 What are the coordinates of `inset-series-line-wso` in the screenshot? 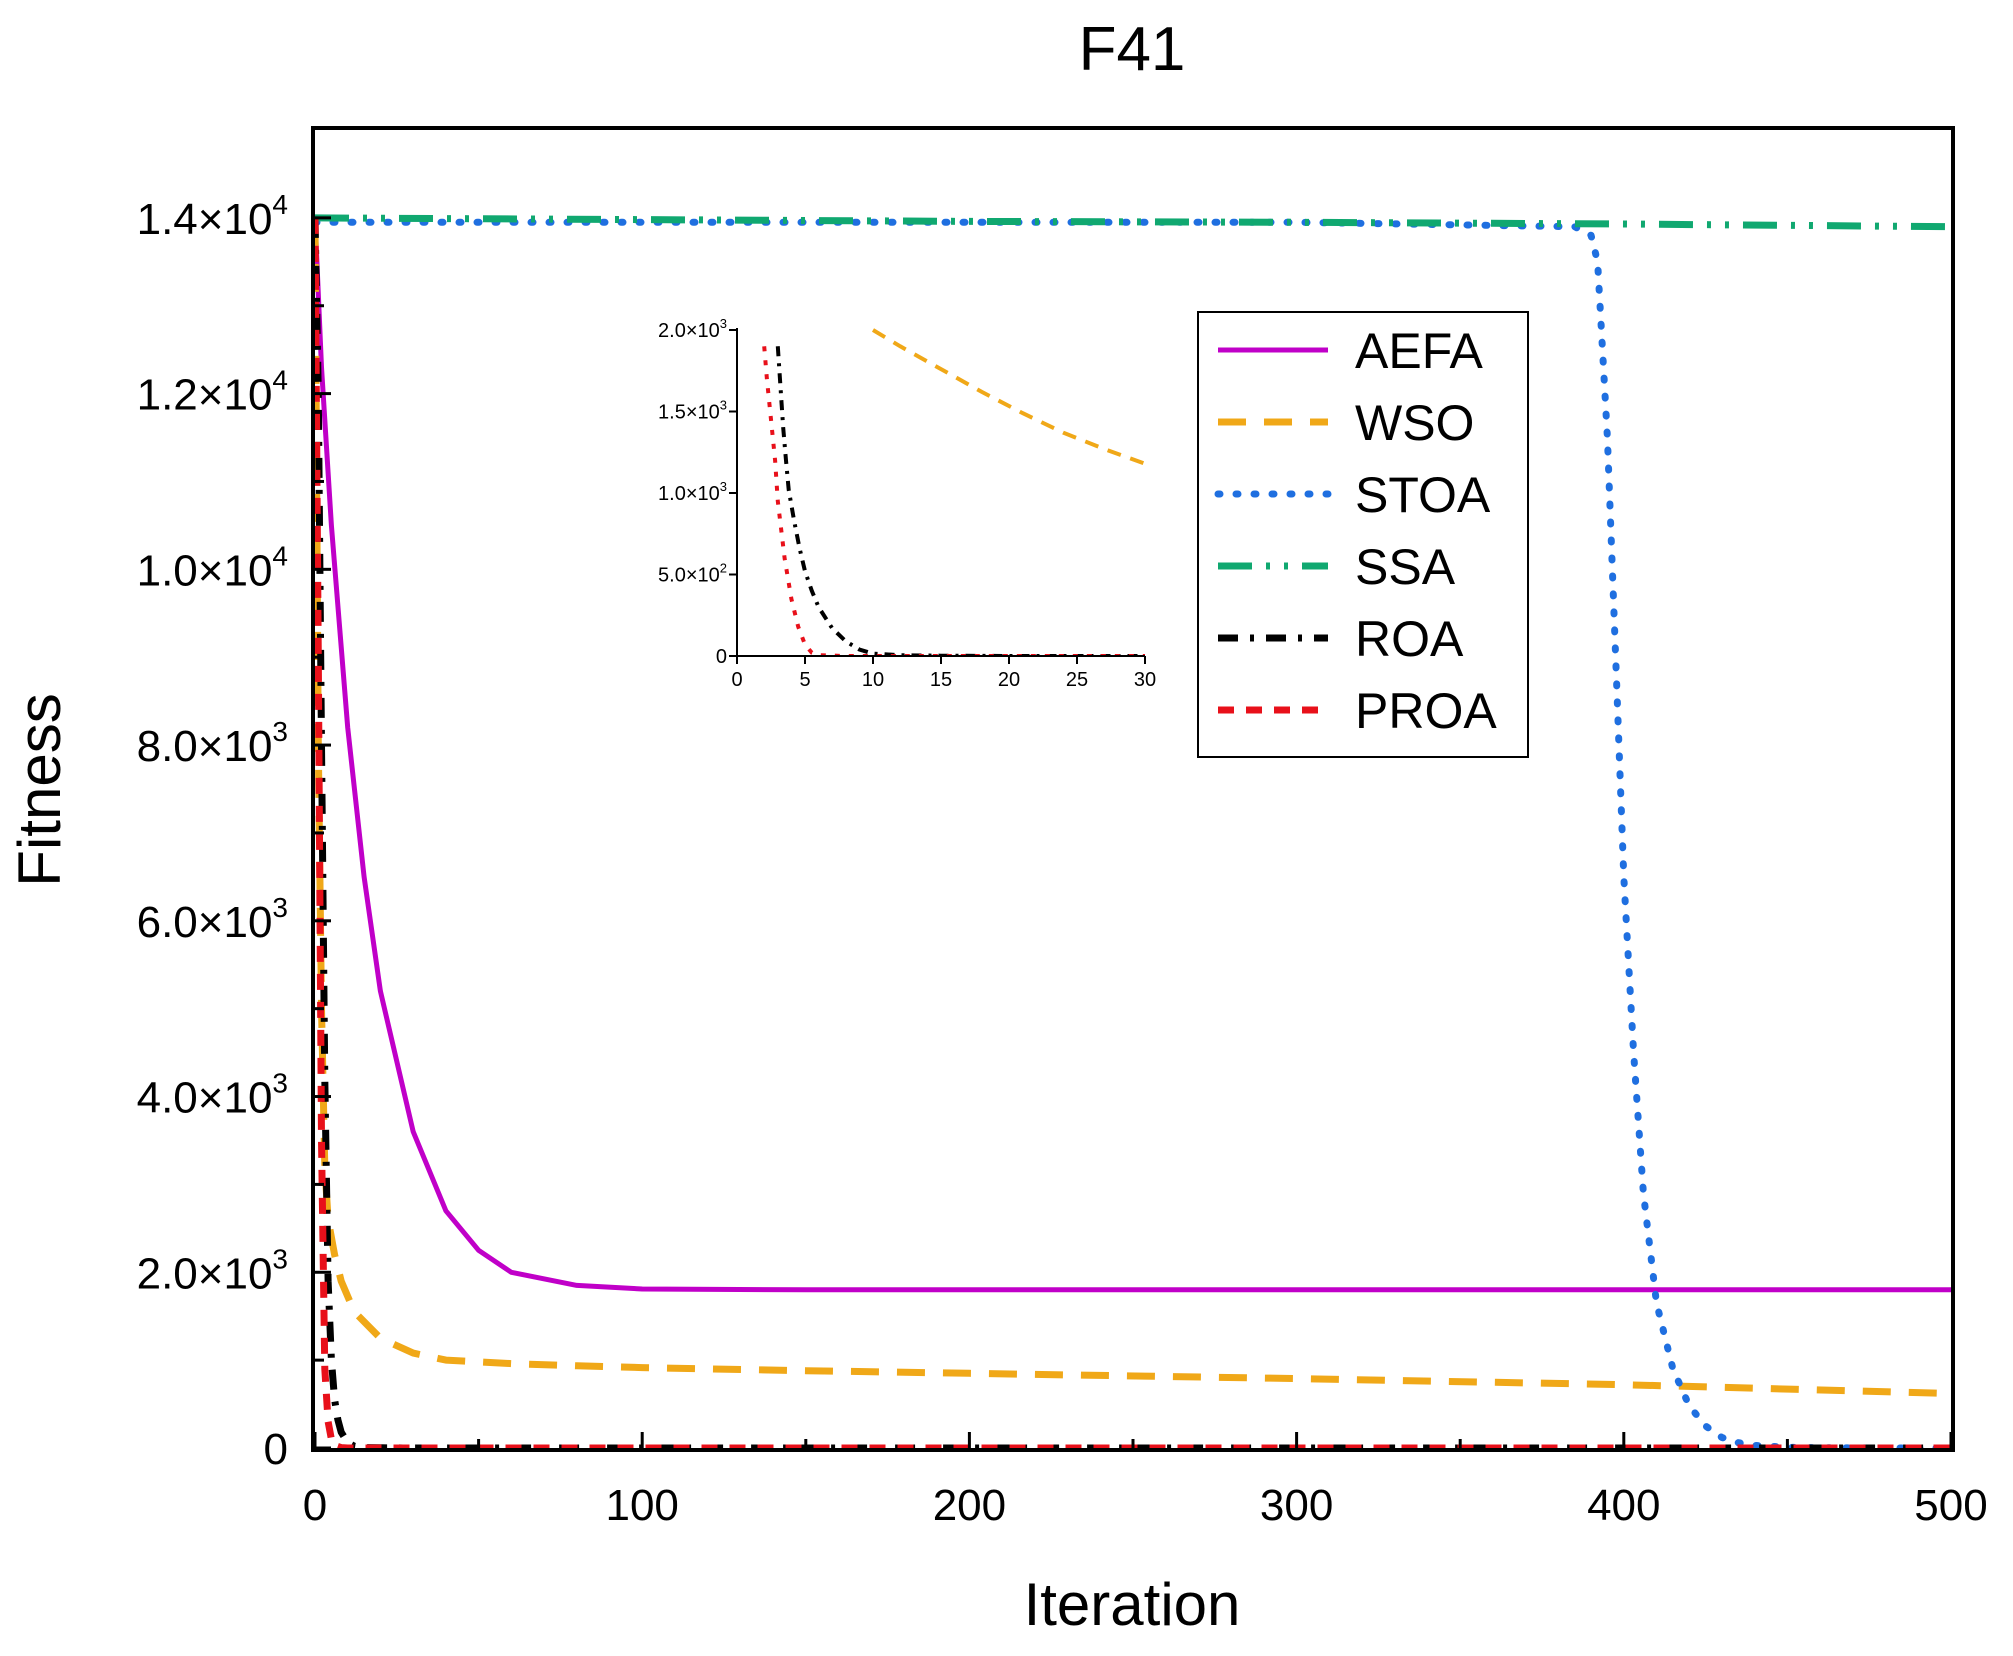 It's located at (1008, 397).